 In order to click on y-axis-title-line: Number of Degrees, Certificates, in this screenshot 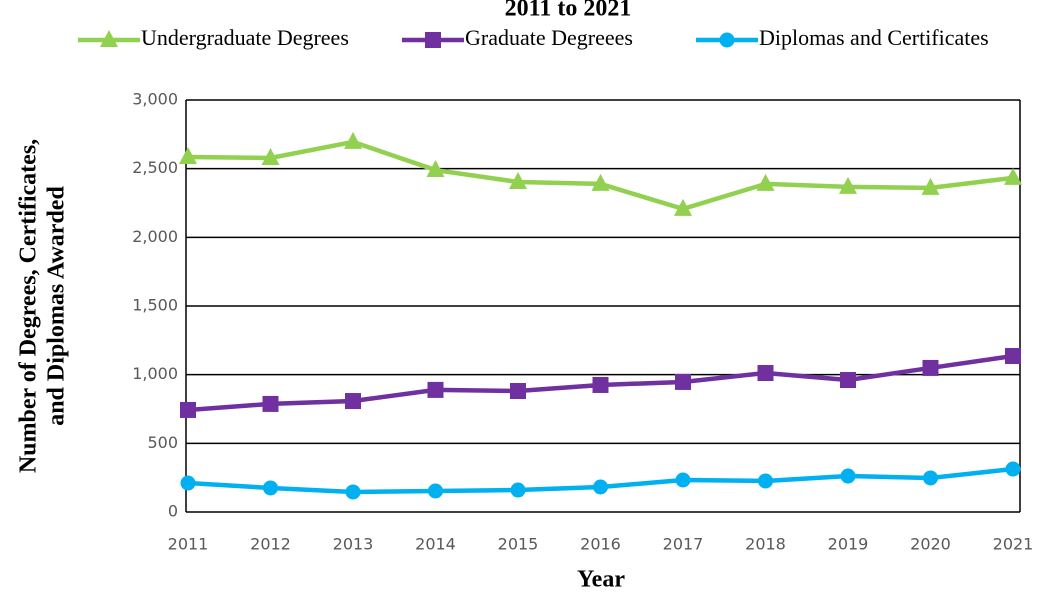, I will do `click(29, 306)`.